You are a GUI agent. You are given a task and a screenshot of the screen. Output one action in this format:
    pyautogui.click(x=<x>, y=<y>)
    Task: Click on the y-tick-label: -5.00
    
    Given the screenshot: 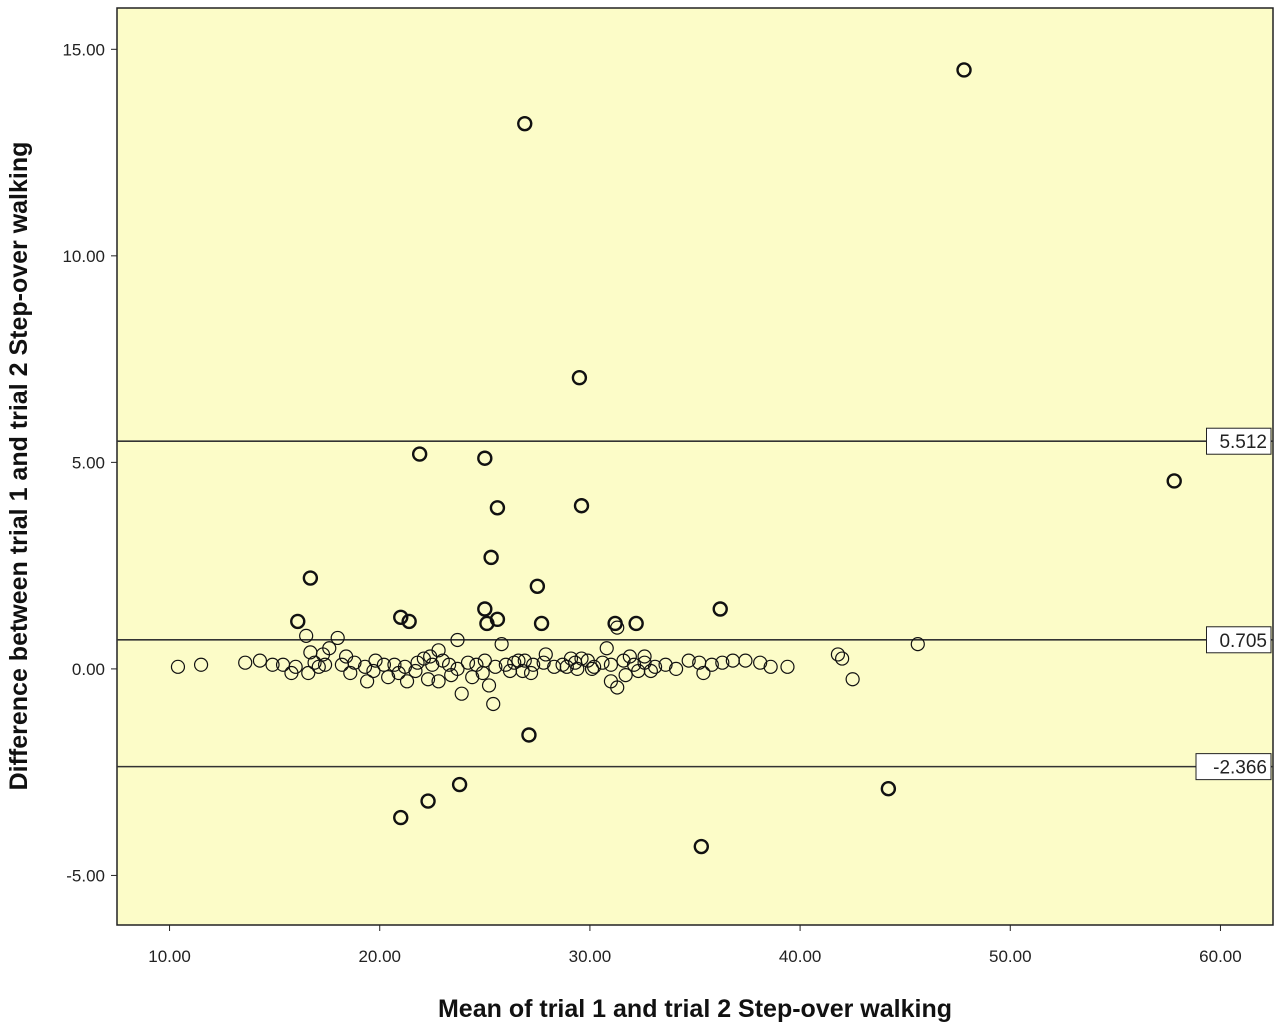 What is the action you would take?
    pyautogui.click(x=85, y=875)
    